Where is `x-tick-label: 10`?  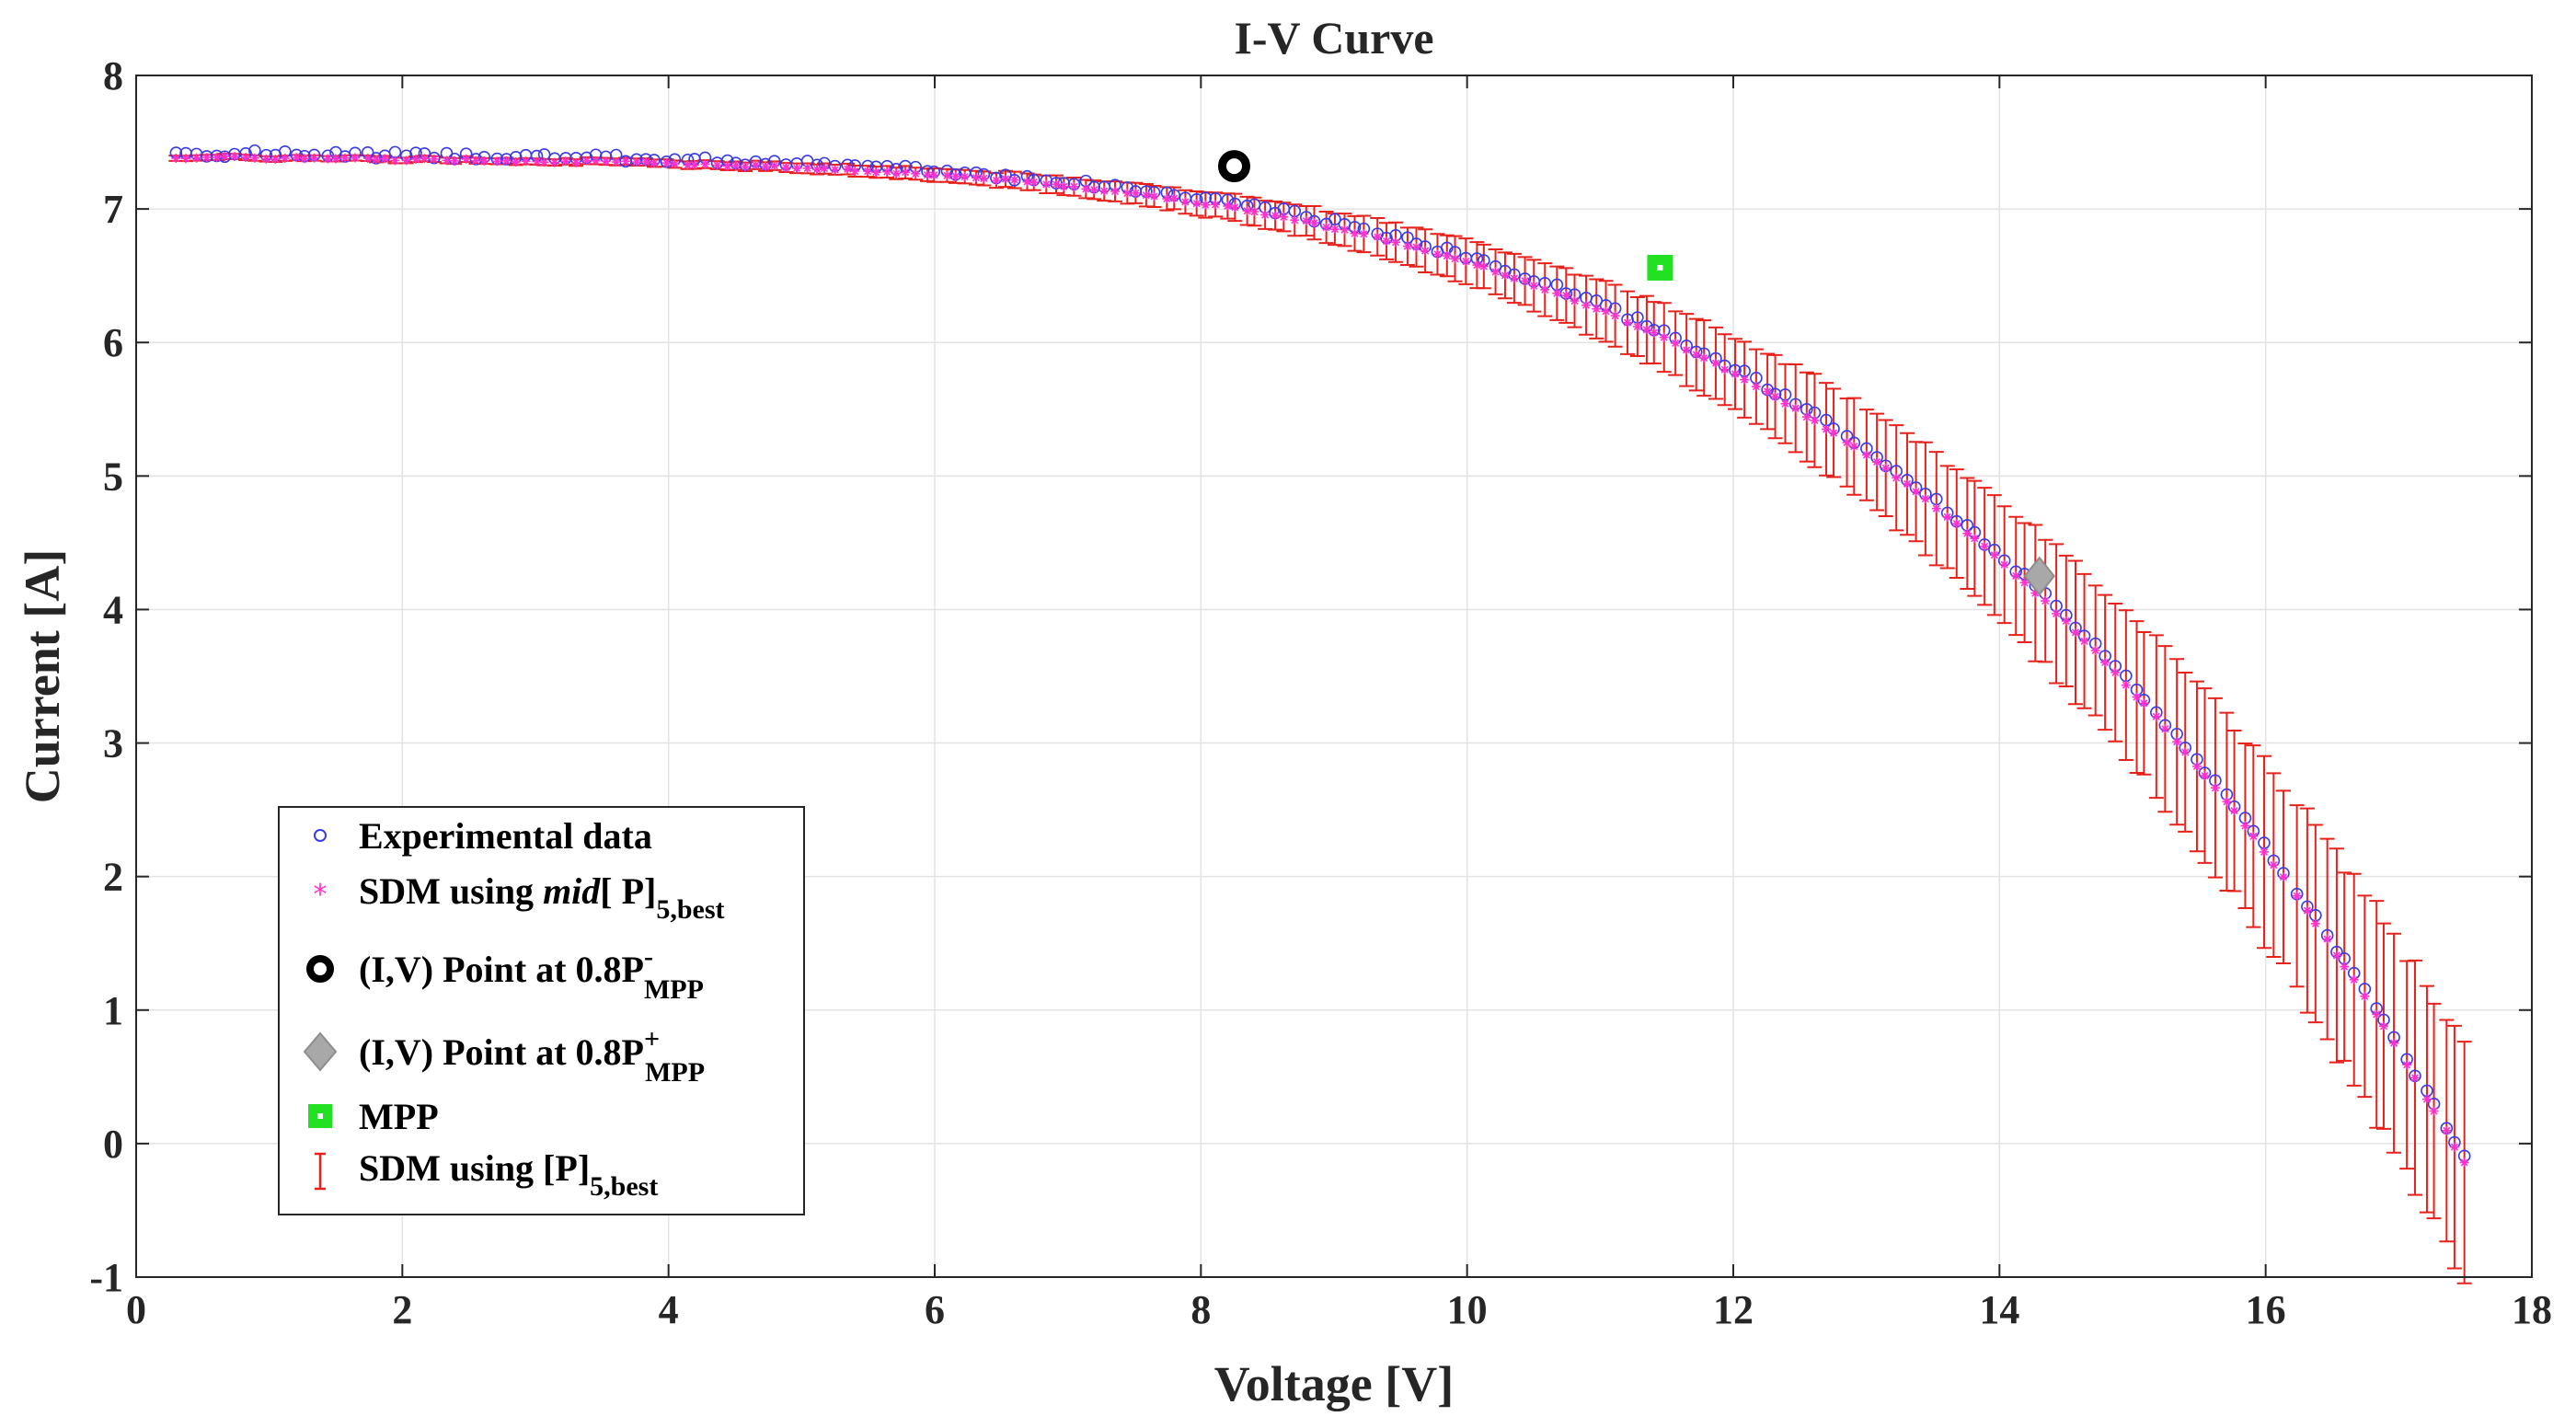
x-tick-label: 10 is located at coordinates (1467, 1309).